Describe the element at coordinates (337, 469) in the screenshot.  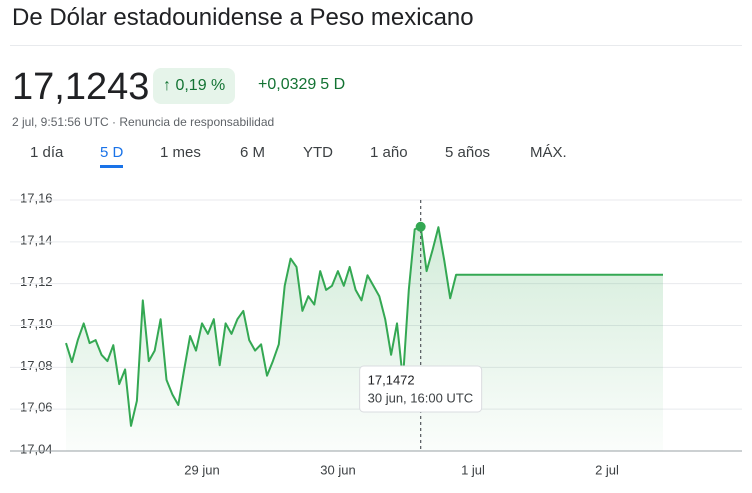
I see `x-tick-label: 30 jun` at that location.